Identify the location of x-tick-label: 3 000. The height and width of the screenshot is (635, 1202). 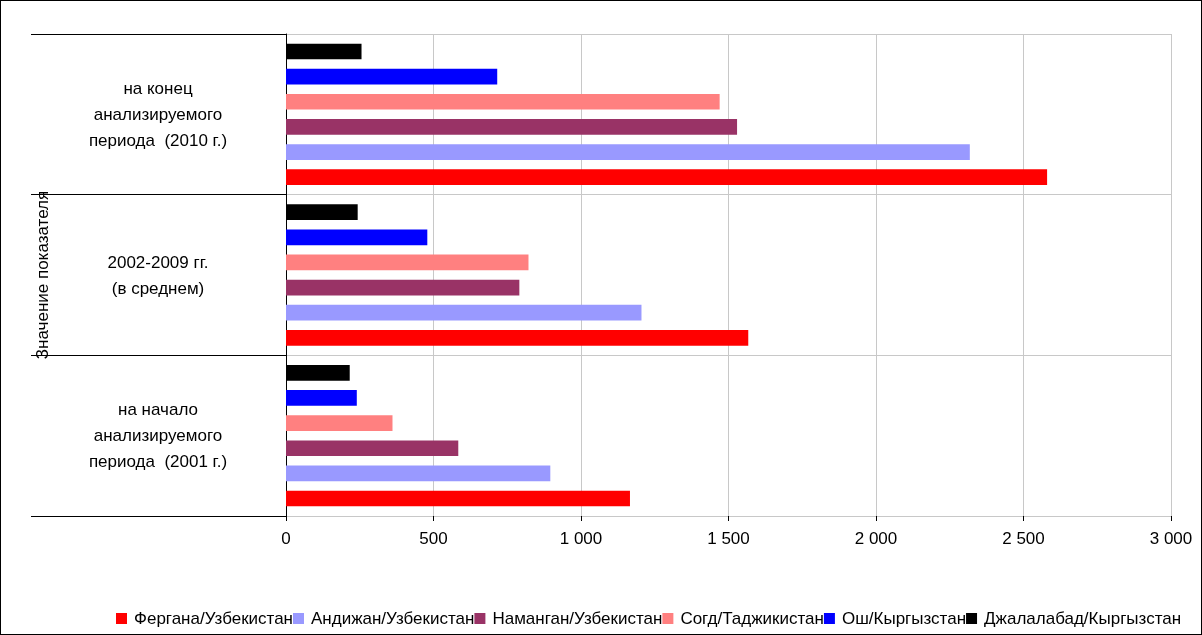
(1171, 538).